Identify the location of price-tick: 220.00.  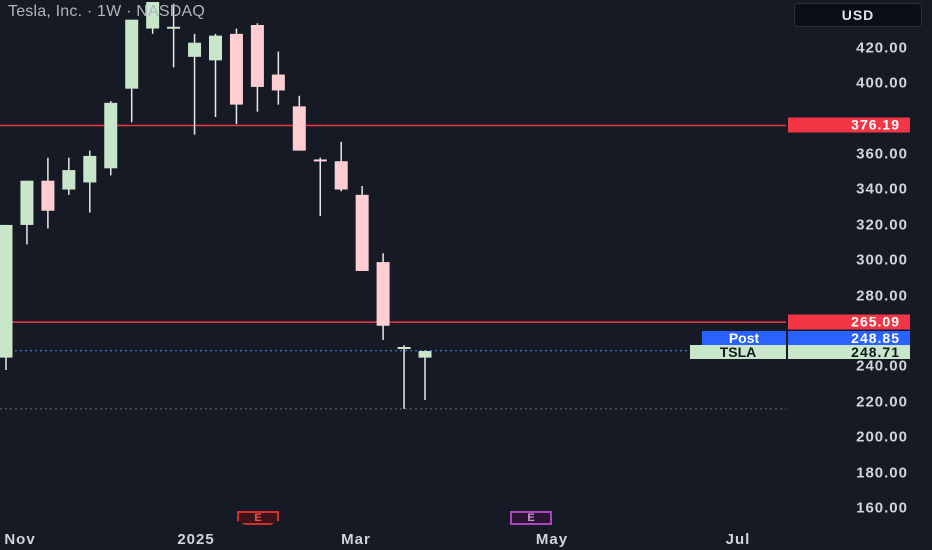
(882, 402).